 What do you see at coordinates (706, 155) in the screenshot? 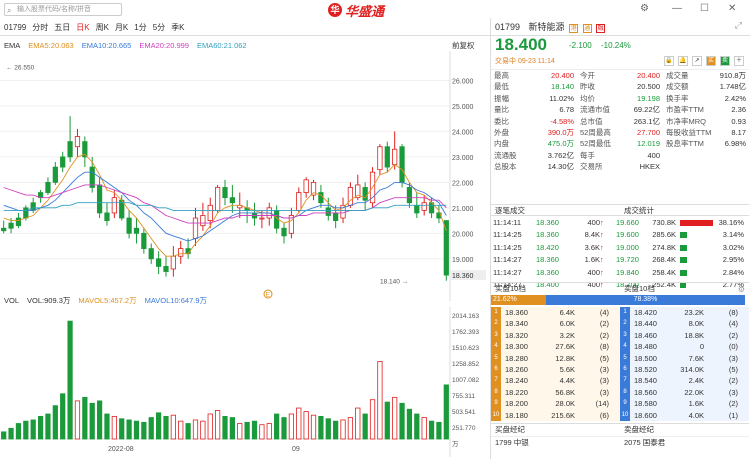
I see `quote-stat` at bounding box center [706, 155].